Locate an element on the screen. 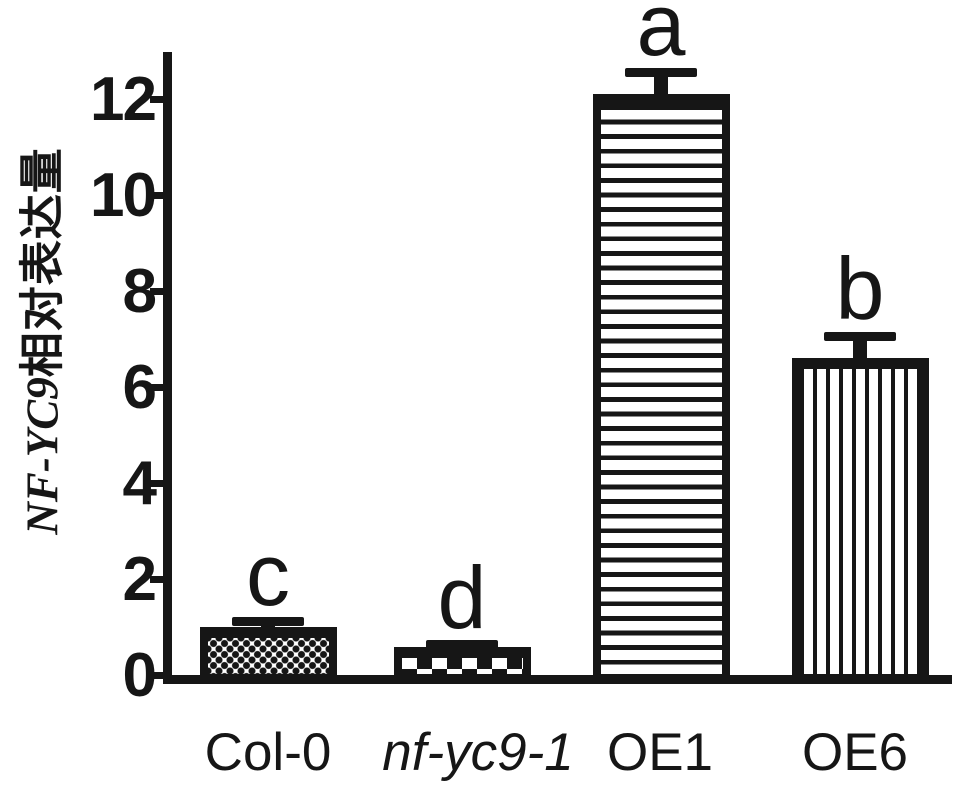 This screenshot has height=791, width=965. x-axis-label-nf-yc9-1: nf-yc9-1 is located at coordinates (478, 752).